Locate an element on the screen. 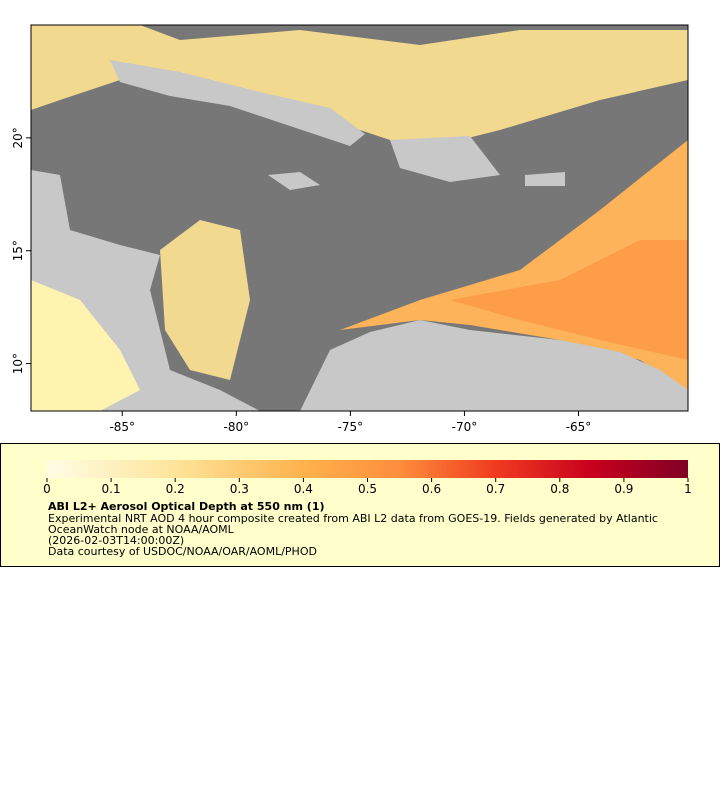 Image resolution: width=720 pixels, height=804 pixels. x-tick-label: -75° is located at coordinates (351, 427).